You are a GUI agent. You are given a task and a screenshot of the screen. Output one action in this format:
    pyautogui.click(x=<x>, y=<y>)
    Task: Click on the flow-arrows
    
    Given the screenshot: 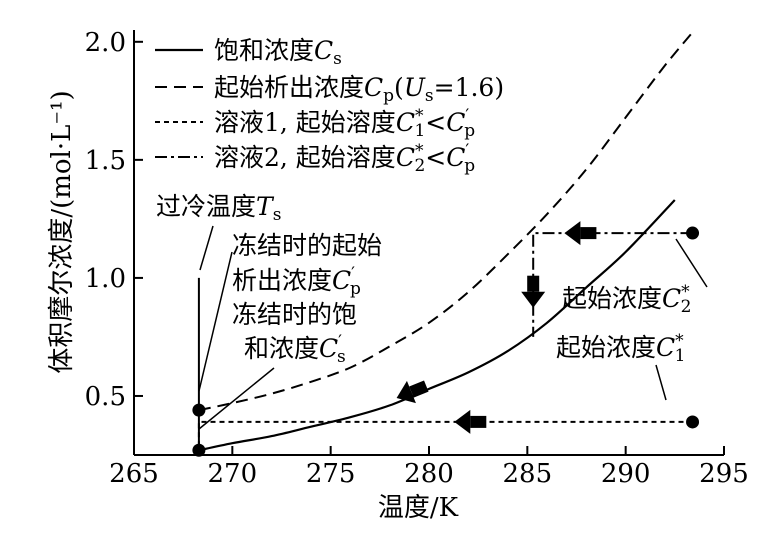 What is the action you would take?
    pyautogui.click(x=496, y=327)
    